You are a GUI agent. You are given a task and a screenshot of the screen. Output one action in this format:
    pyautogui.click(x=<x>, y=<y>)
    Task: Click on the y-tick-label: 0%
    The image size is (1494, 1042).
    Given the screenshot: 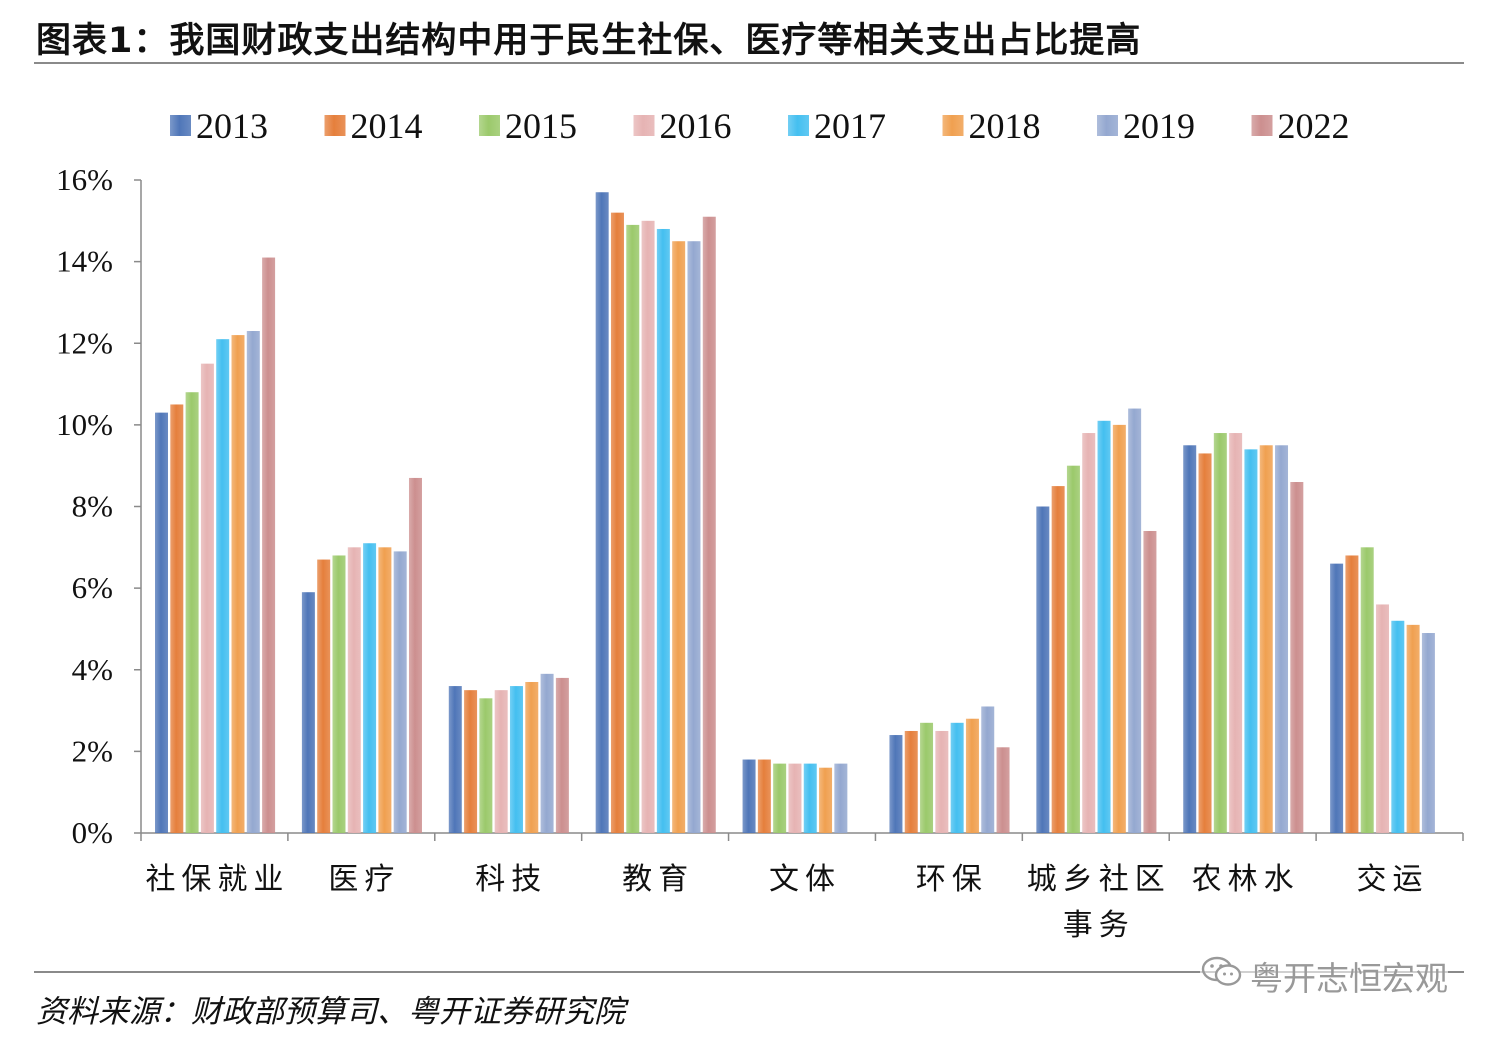 What is the action you would take?
    pyautogui.click(x=92, y=832)
    